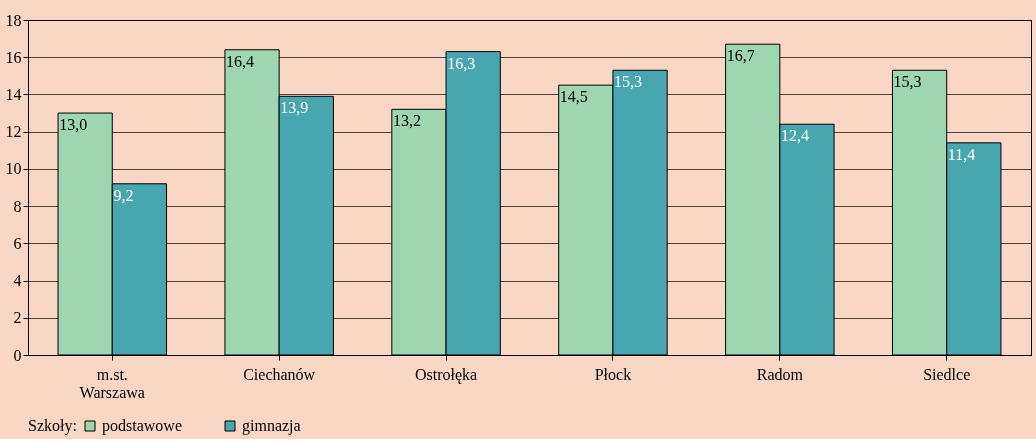  Describe the element at coordinates (780, 374) in the screenshot. I see `x-tick-label: Radom` at that location.